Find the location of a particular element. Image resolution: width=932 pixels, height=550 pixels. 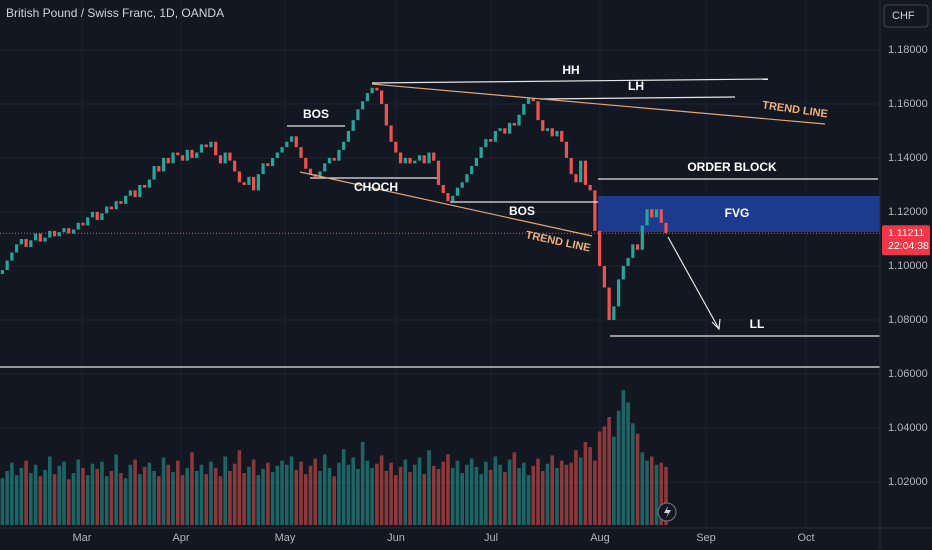

chart-title: British Pound / Swiss Franc, 1D, OANDA is located at coordinates (115, 13).